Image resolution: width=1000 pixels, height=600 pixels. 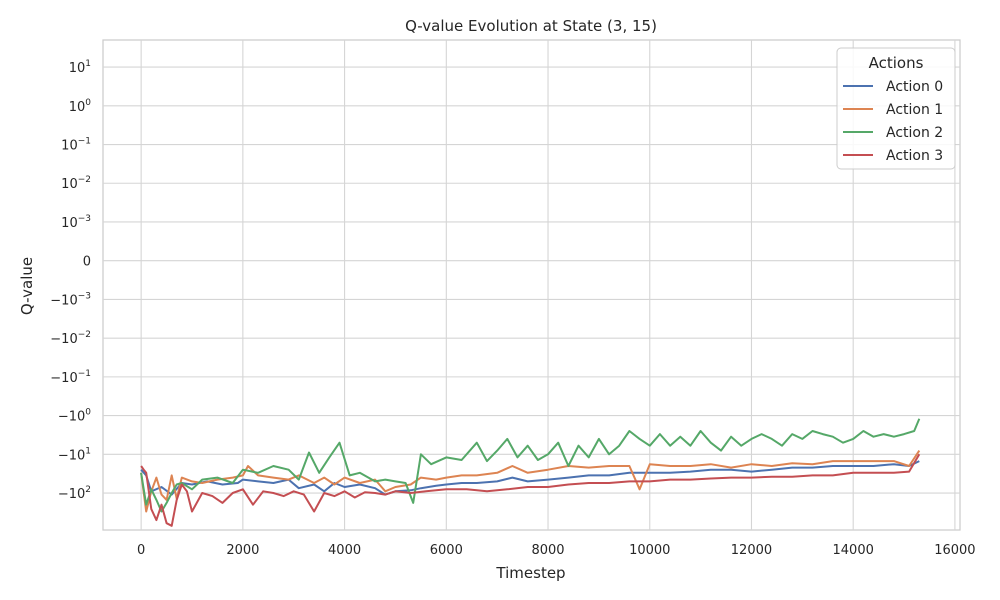 I want to click on y-tick-label: 10⁰, so click(x=80, y=106).